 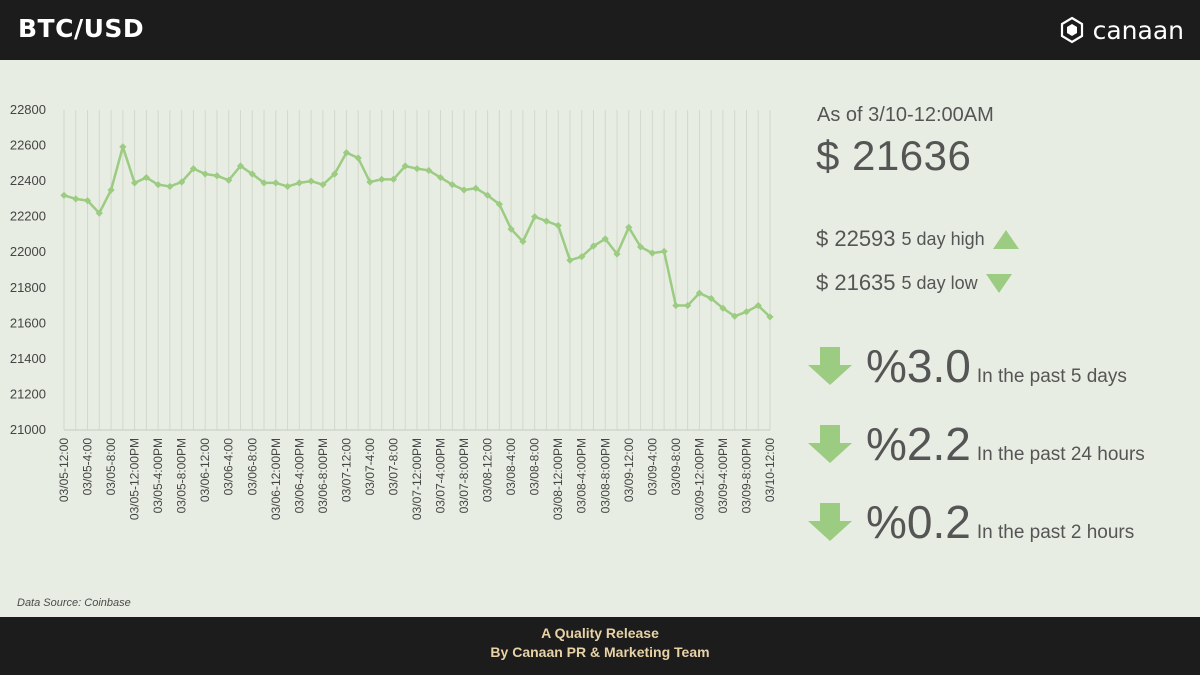 What do you see at coordinates (652, 467) in the screenshot?
I see `x-tick-label: 03/09-4:00` at bounding box center [652, 467].